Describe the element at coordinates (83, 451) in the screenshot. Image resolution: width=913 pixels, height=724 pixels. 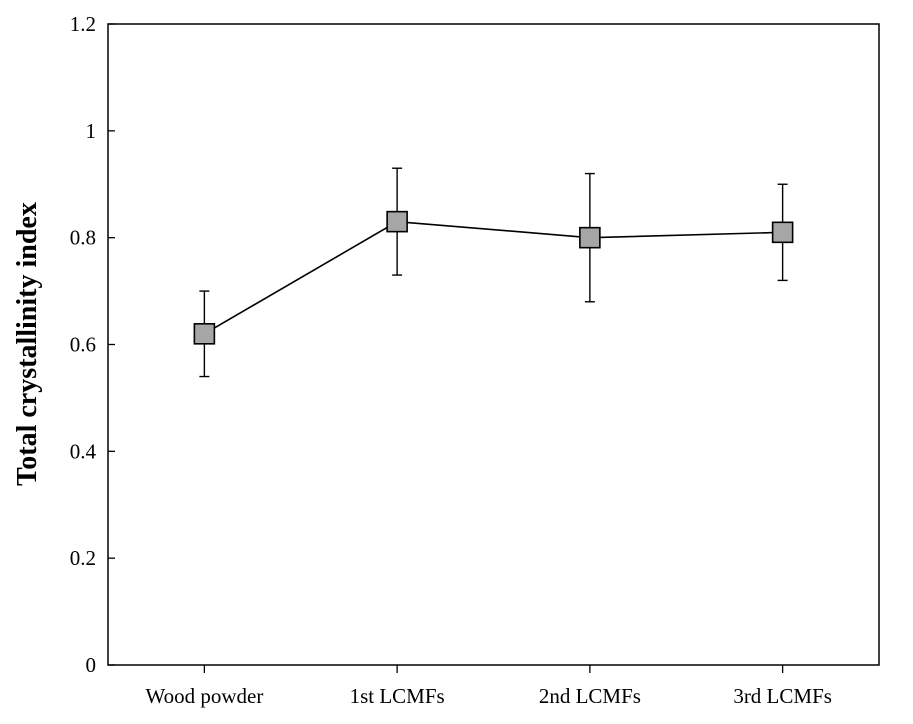
I see `y-tick-label: 0.4` at that location.